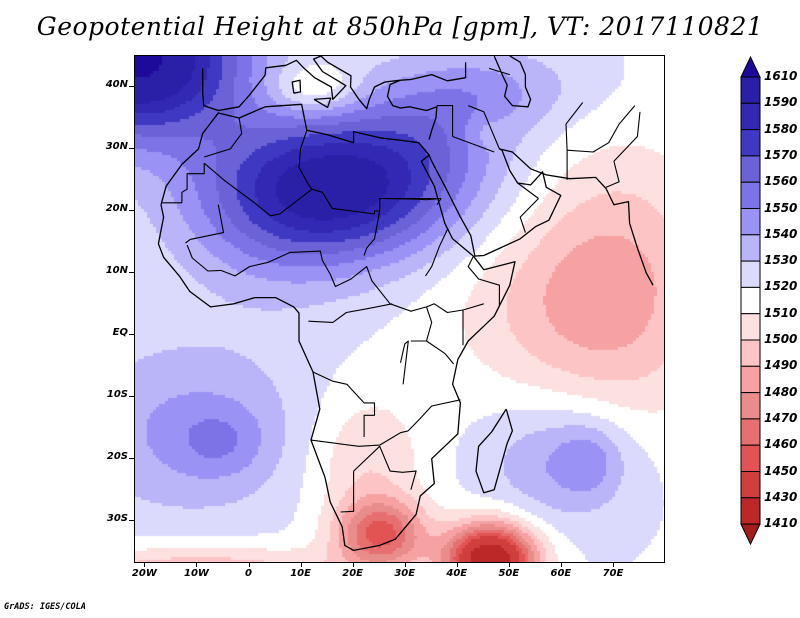 The image size is (800, 618). I want to click on lon-tick-label: 0, so click(248, 573).